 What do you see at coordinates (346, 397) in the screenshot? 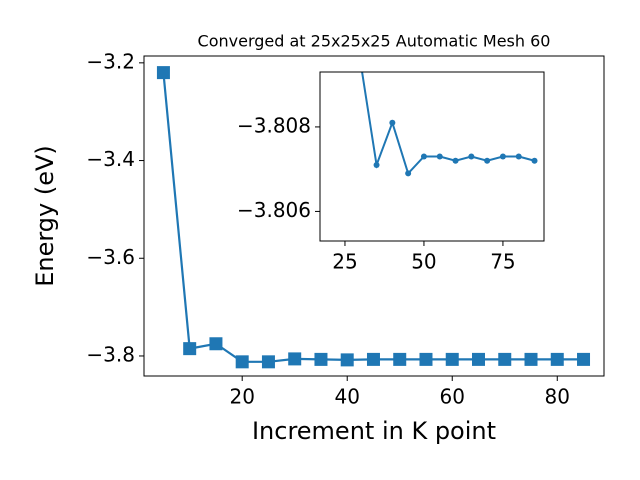
I see `x-tick-label: 40` at bounding box center [346, 397].